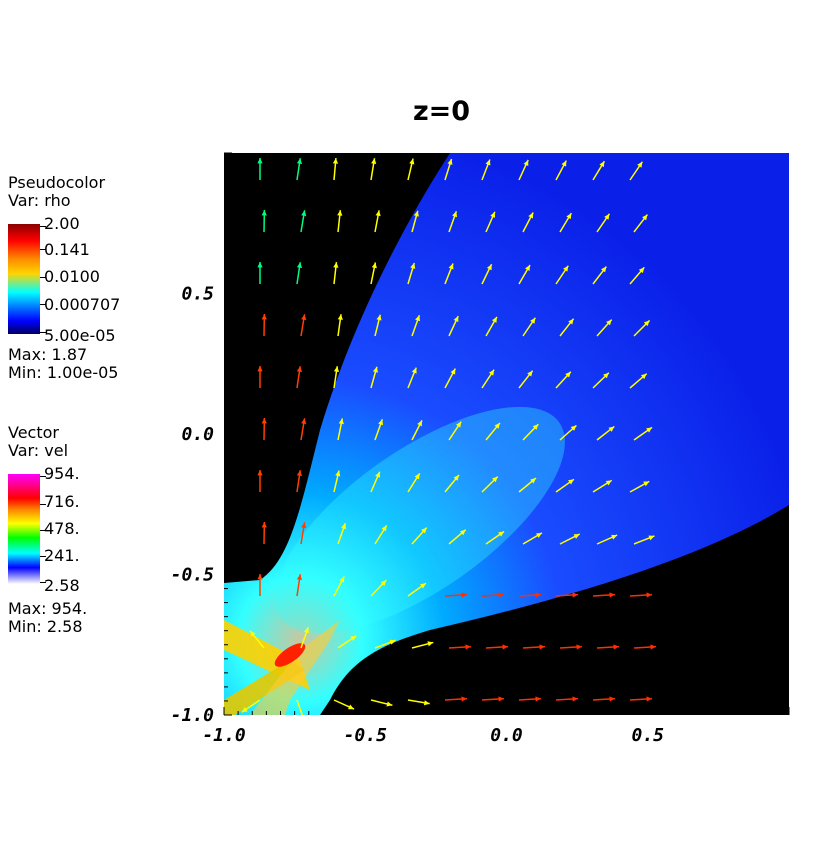  I want to click on vector-legend: Vector Var: vel, so click(38, 442).